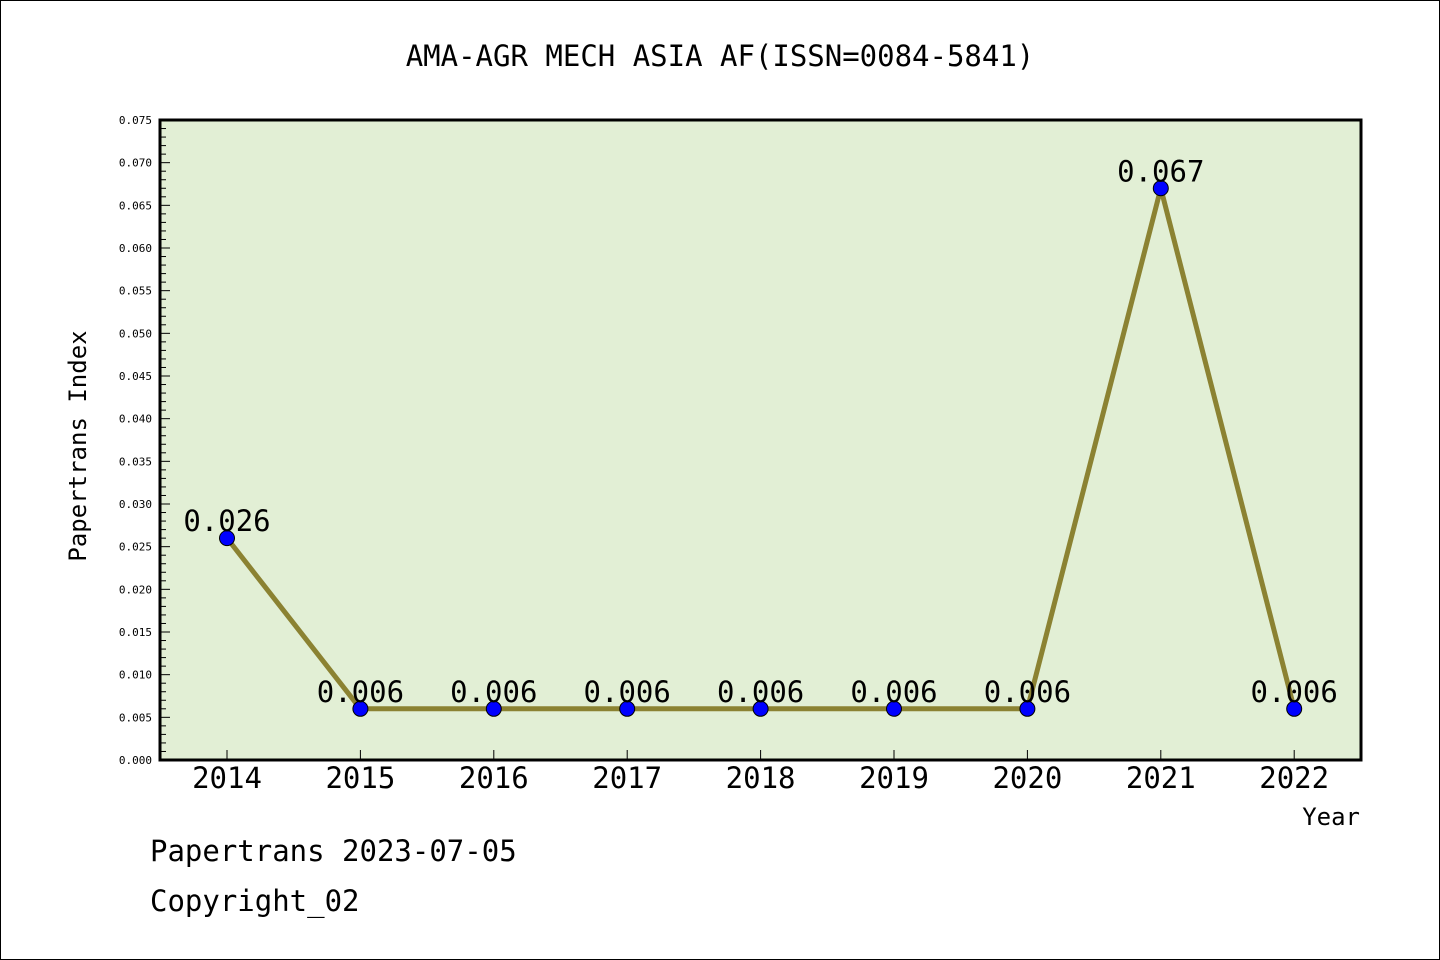  What do you see at coordinates (1331, 817) in the screenshot?
I see `x-axis-label: Year` at bounding box center [1331, 817].